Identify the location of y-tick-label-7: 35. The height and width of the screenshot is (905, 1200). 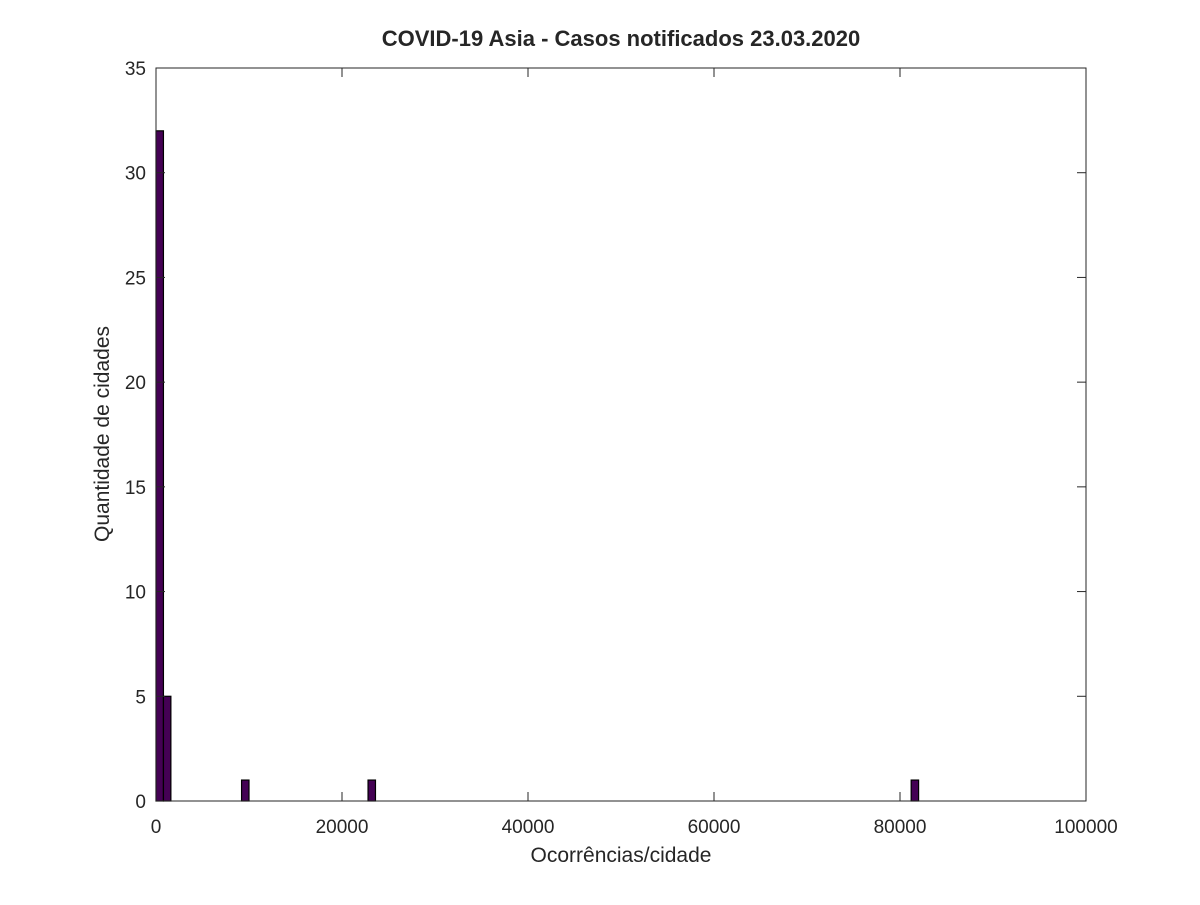
(135, 69).